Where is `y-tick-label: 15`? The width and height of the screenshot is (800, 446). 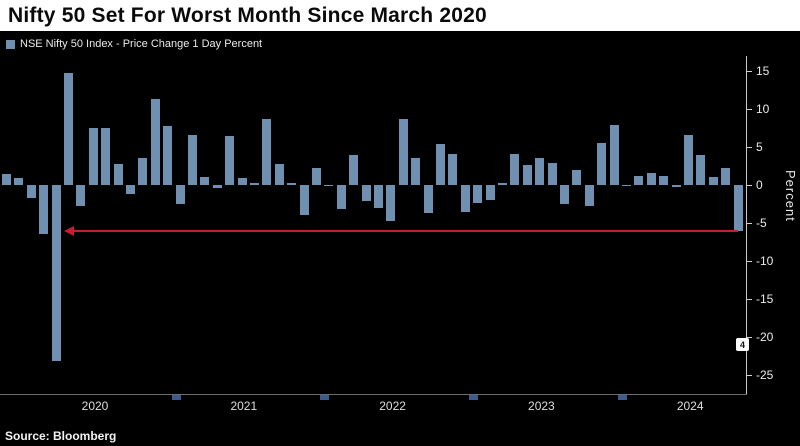 y-tick-label: 15 is located at coordinates (763, 71).